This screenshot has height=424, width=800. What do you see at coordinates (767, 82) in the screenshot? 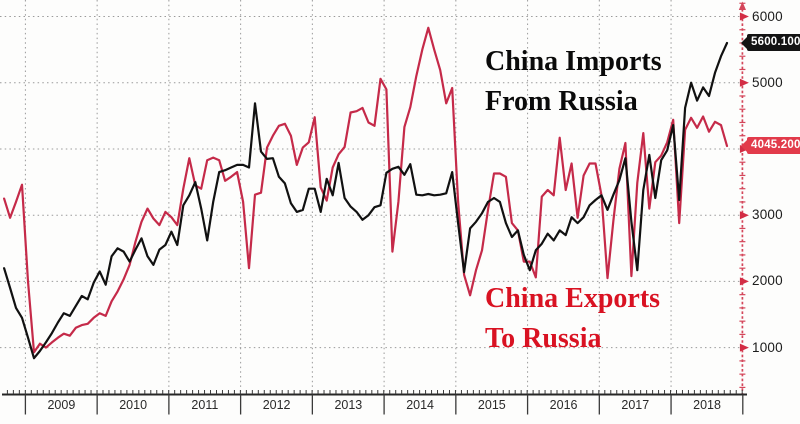
I see `y-tick-label: 5000` at bounding box center [767, 82].